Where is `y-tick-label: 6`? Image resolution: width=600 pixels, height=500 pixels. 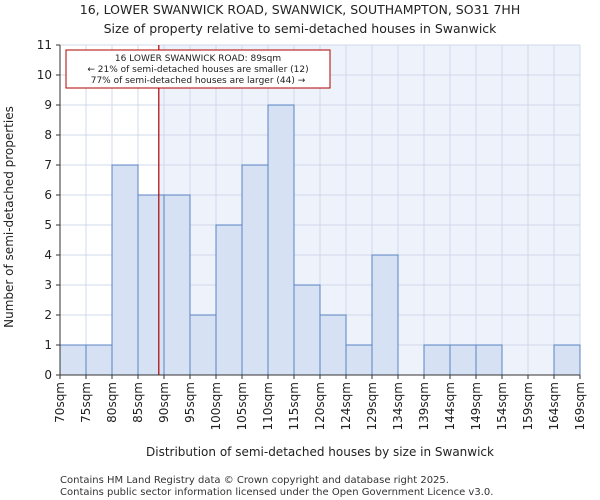 y-tick-label: 6 is located at coordinates (48, 195).